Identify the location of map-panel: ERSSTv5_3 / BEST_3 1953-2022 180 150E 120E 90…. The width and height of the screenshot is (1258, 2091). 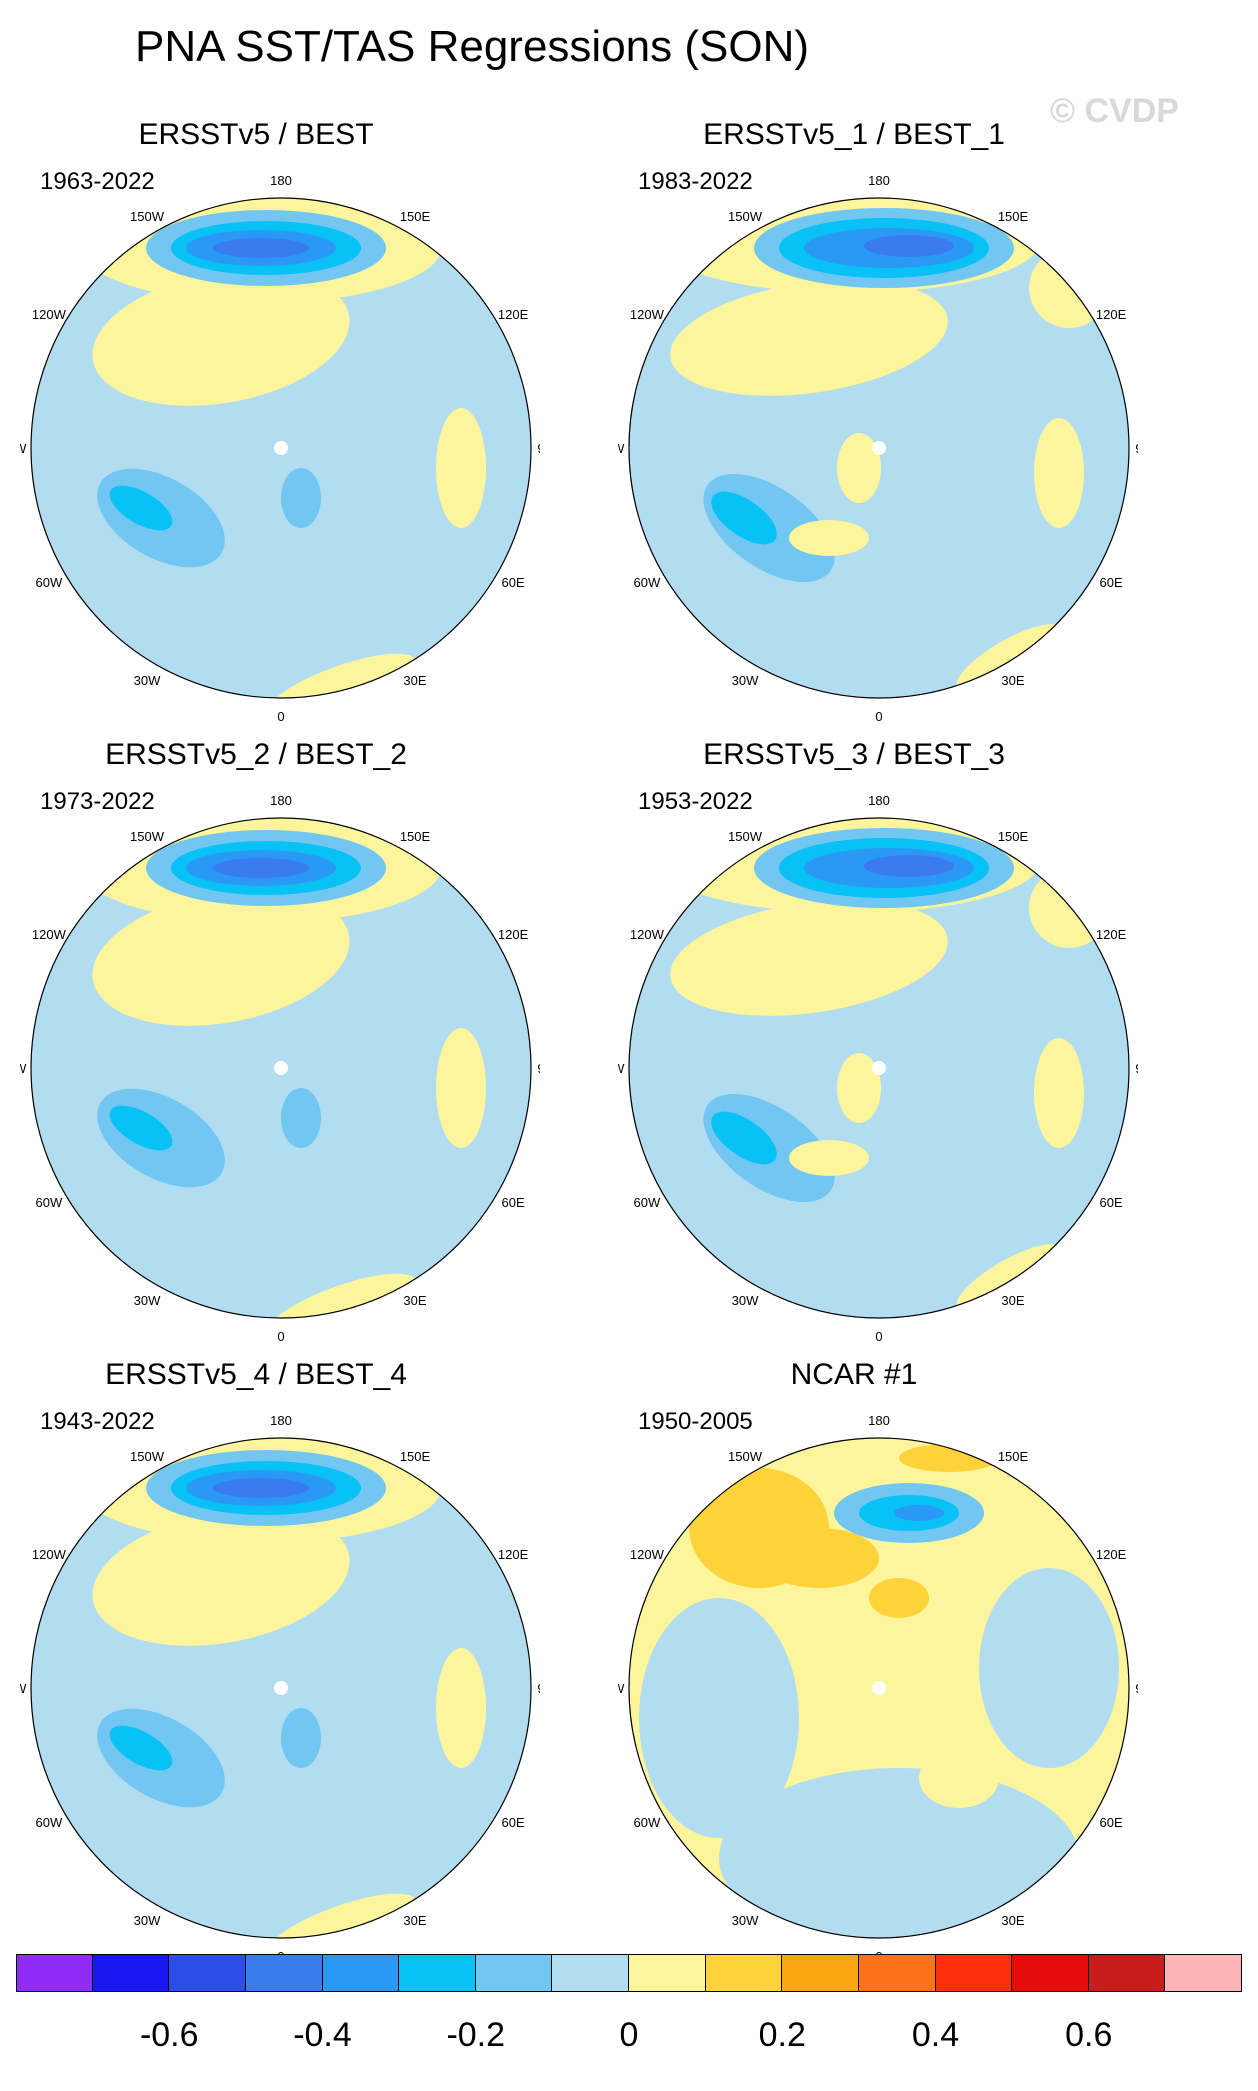
(878, 1048).